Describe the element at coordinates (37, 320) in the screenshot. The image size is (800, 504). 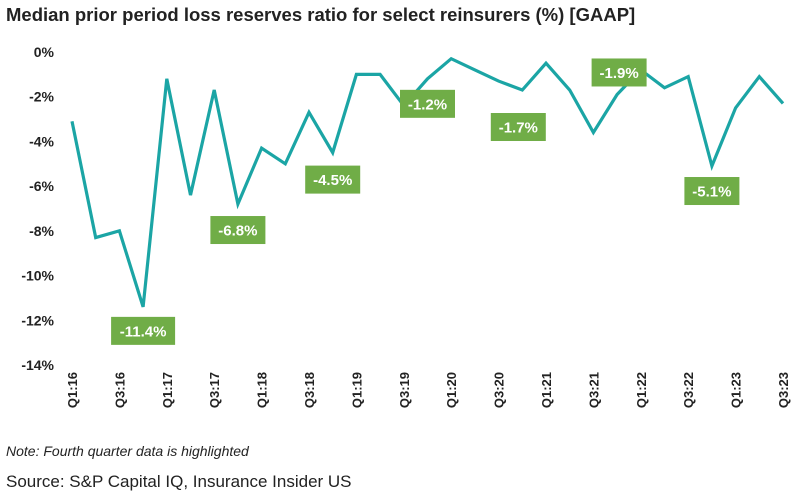
I see `y-tick-label: -12%` at that location.